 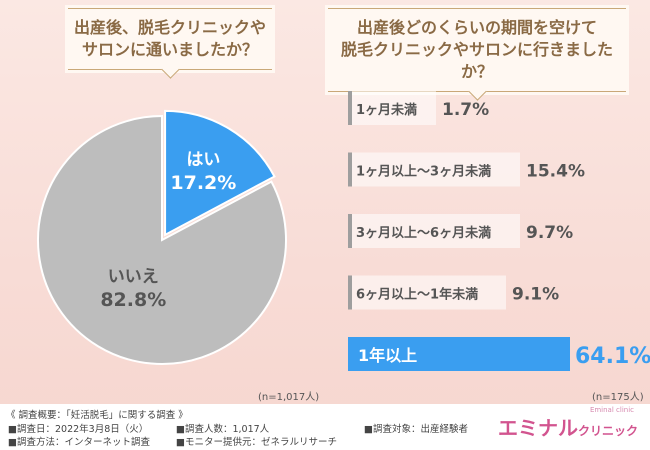 I want to click on pie-sample-size: (n=1,017人), so click(x=289, y=397).